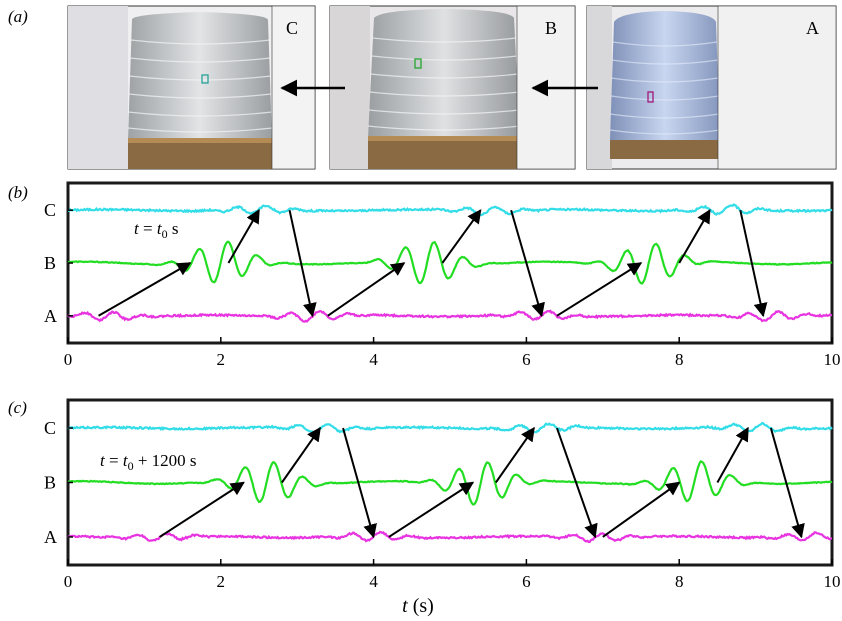 This screenshot has width=842, height=621. I want to click on photo-a-label: A, so click(812, 28).